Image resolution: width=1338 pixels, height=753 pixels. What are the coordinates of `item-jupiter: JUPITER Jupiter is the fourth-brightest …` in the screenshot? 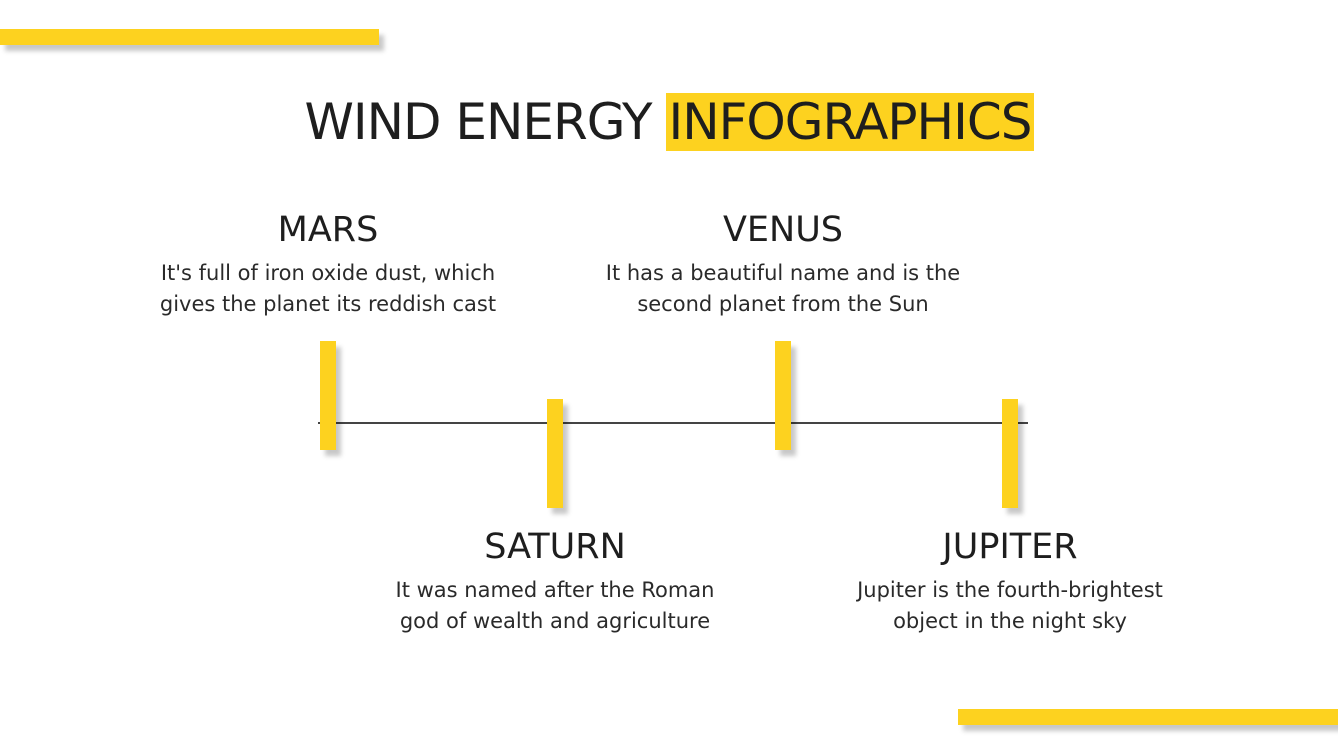 It's located at (1010, 581).